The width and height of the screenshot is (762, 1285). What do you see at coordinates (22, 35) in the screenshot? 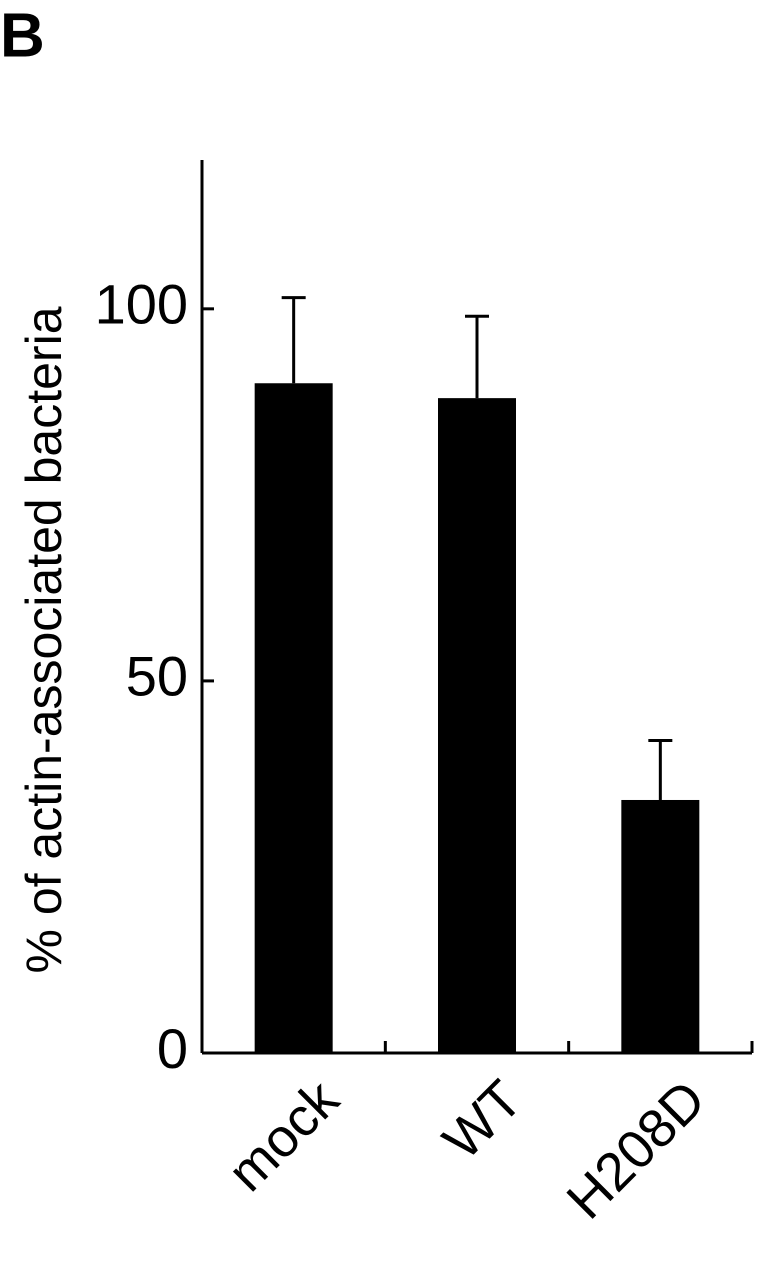
I see `panel-label: B` at bounding box center [22, 35].